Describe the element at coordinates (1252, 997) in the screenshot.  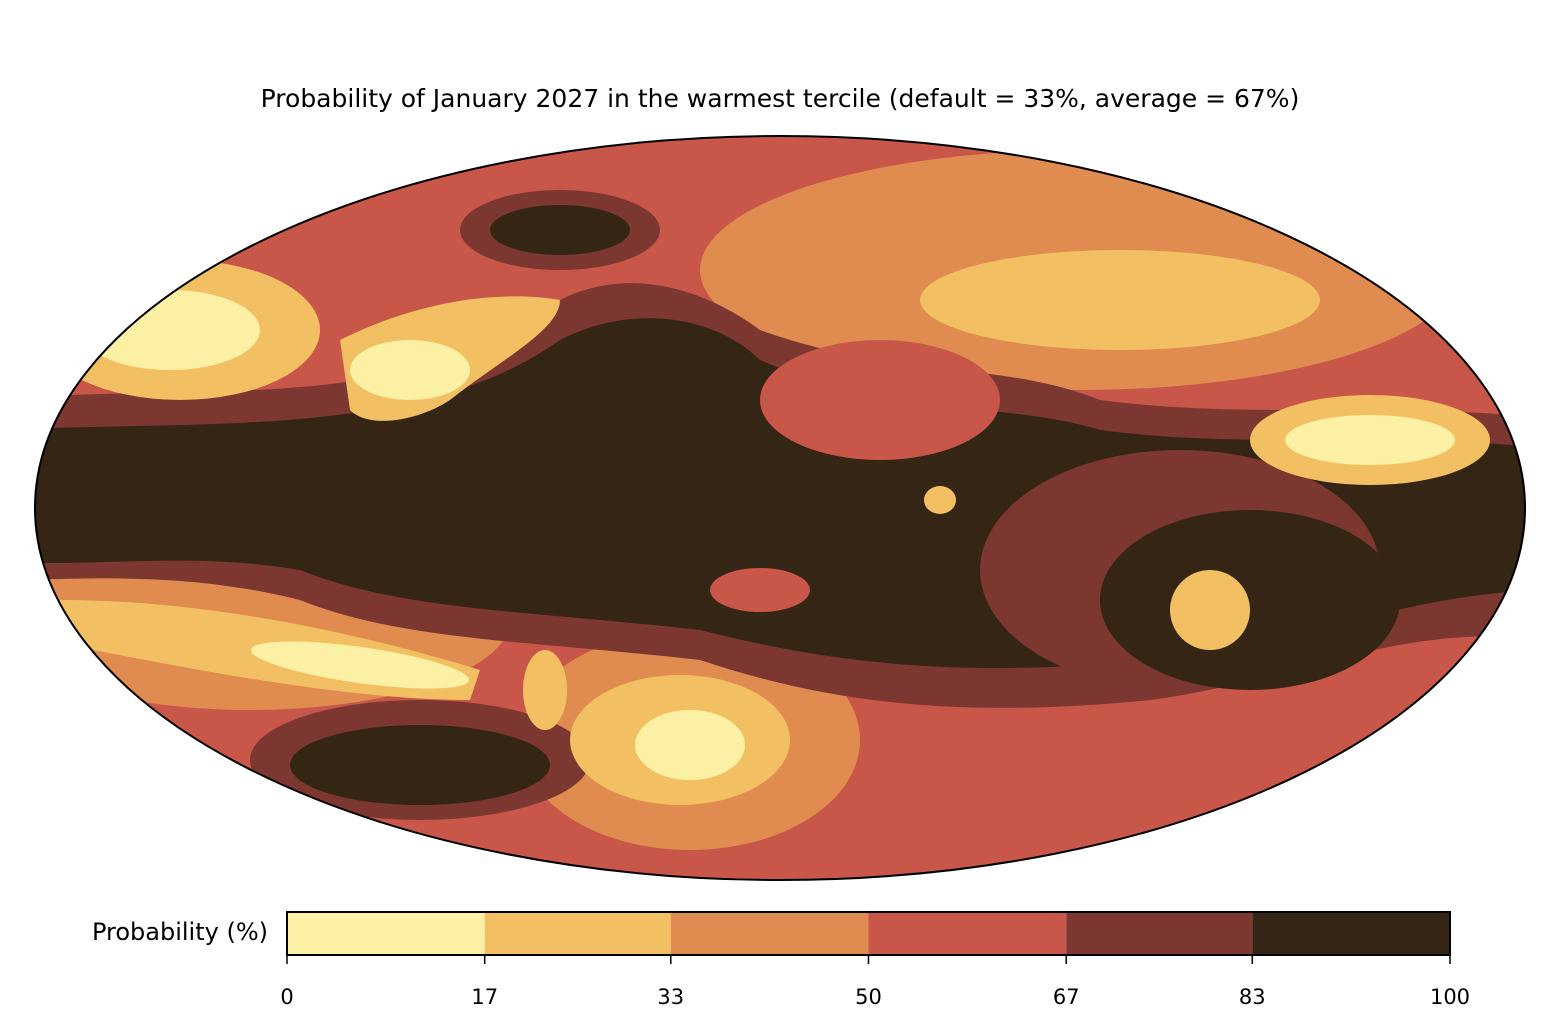
I see `colorbar-tick-label: 83` at that location.